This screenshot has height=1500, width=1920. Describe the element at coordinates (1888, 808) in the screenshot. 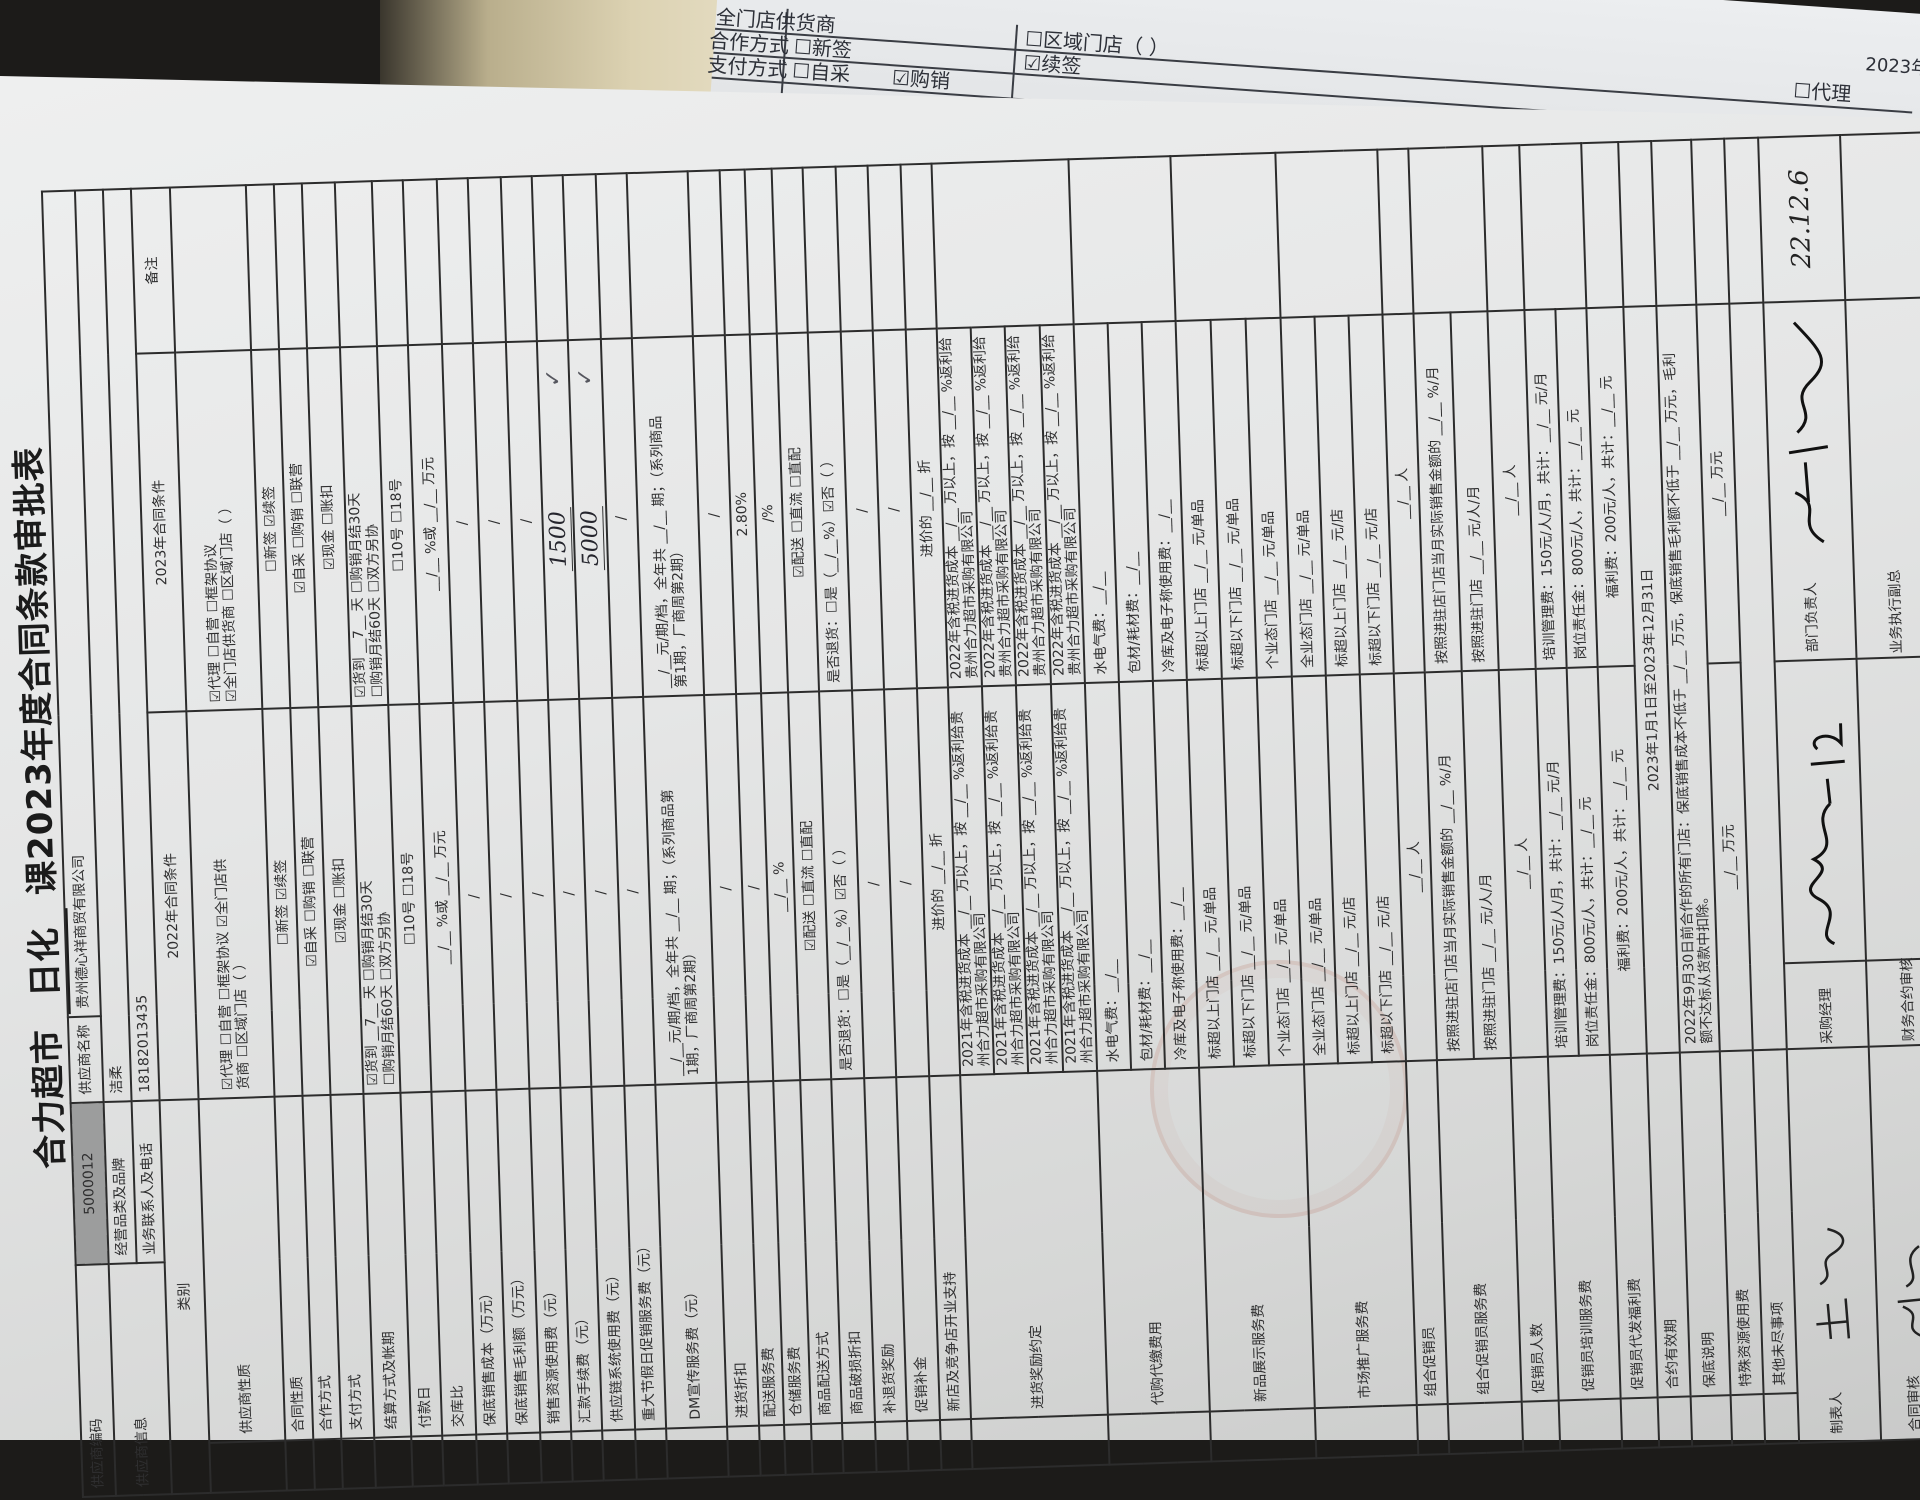

I see `finance-review-signature-cell` at that location.